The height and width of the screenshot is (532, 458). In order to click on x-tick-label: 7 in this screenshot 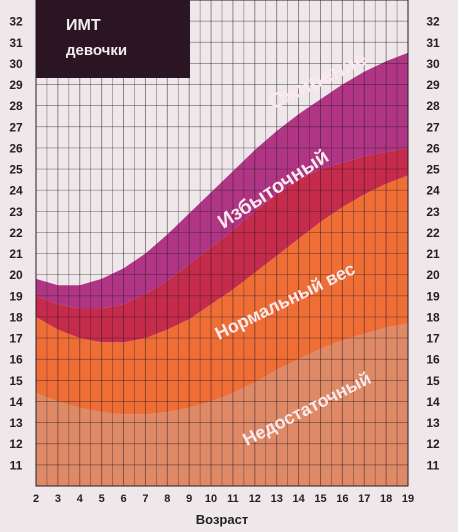, I will do `click(145, 499)`.